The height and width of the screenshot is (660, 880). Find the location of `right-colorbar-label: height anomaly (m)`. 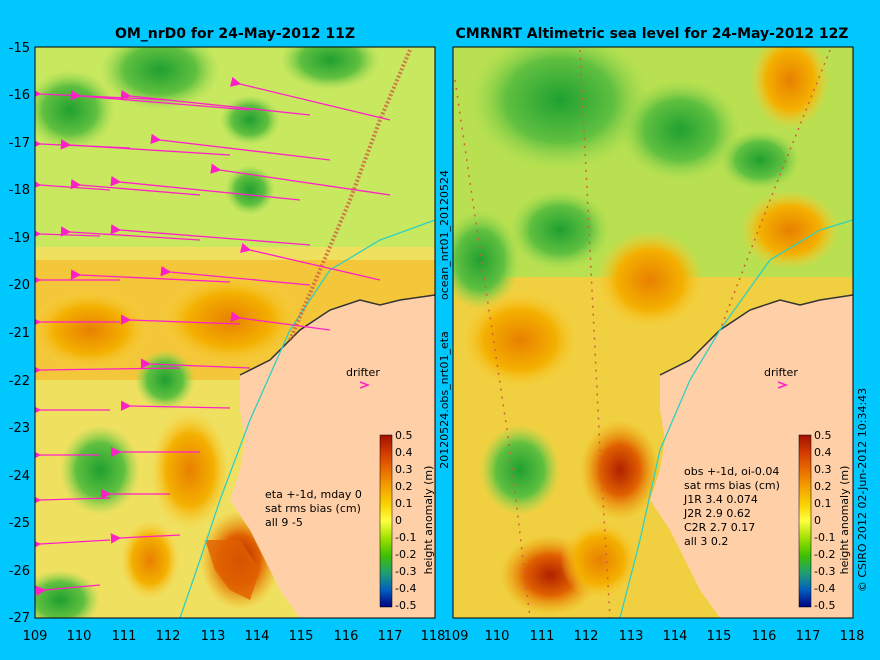

right-colorbar-label: height anomaly (m) is located at coordinates (844, 520).